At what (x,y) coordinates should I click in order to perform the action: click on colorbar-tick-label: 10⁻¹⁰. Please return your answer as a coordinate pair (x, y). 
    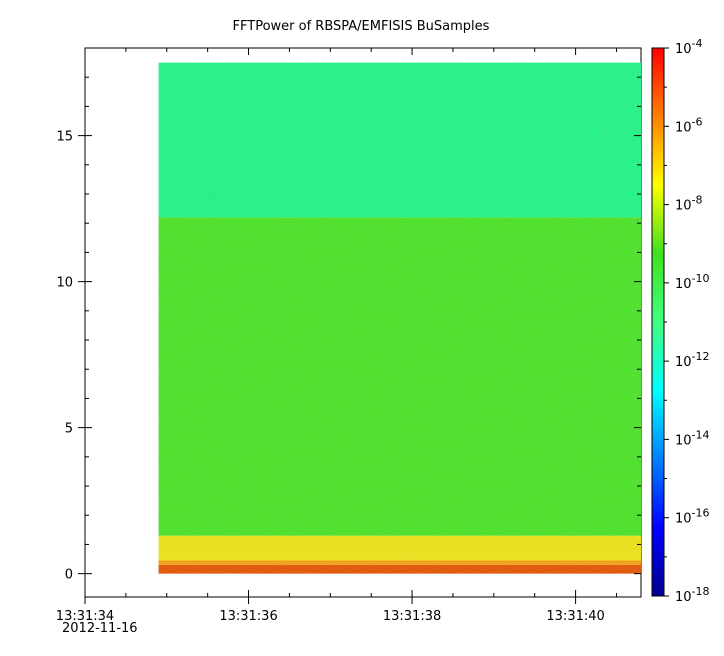
    Looking at the image, I should click on (692, 282).